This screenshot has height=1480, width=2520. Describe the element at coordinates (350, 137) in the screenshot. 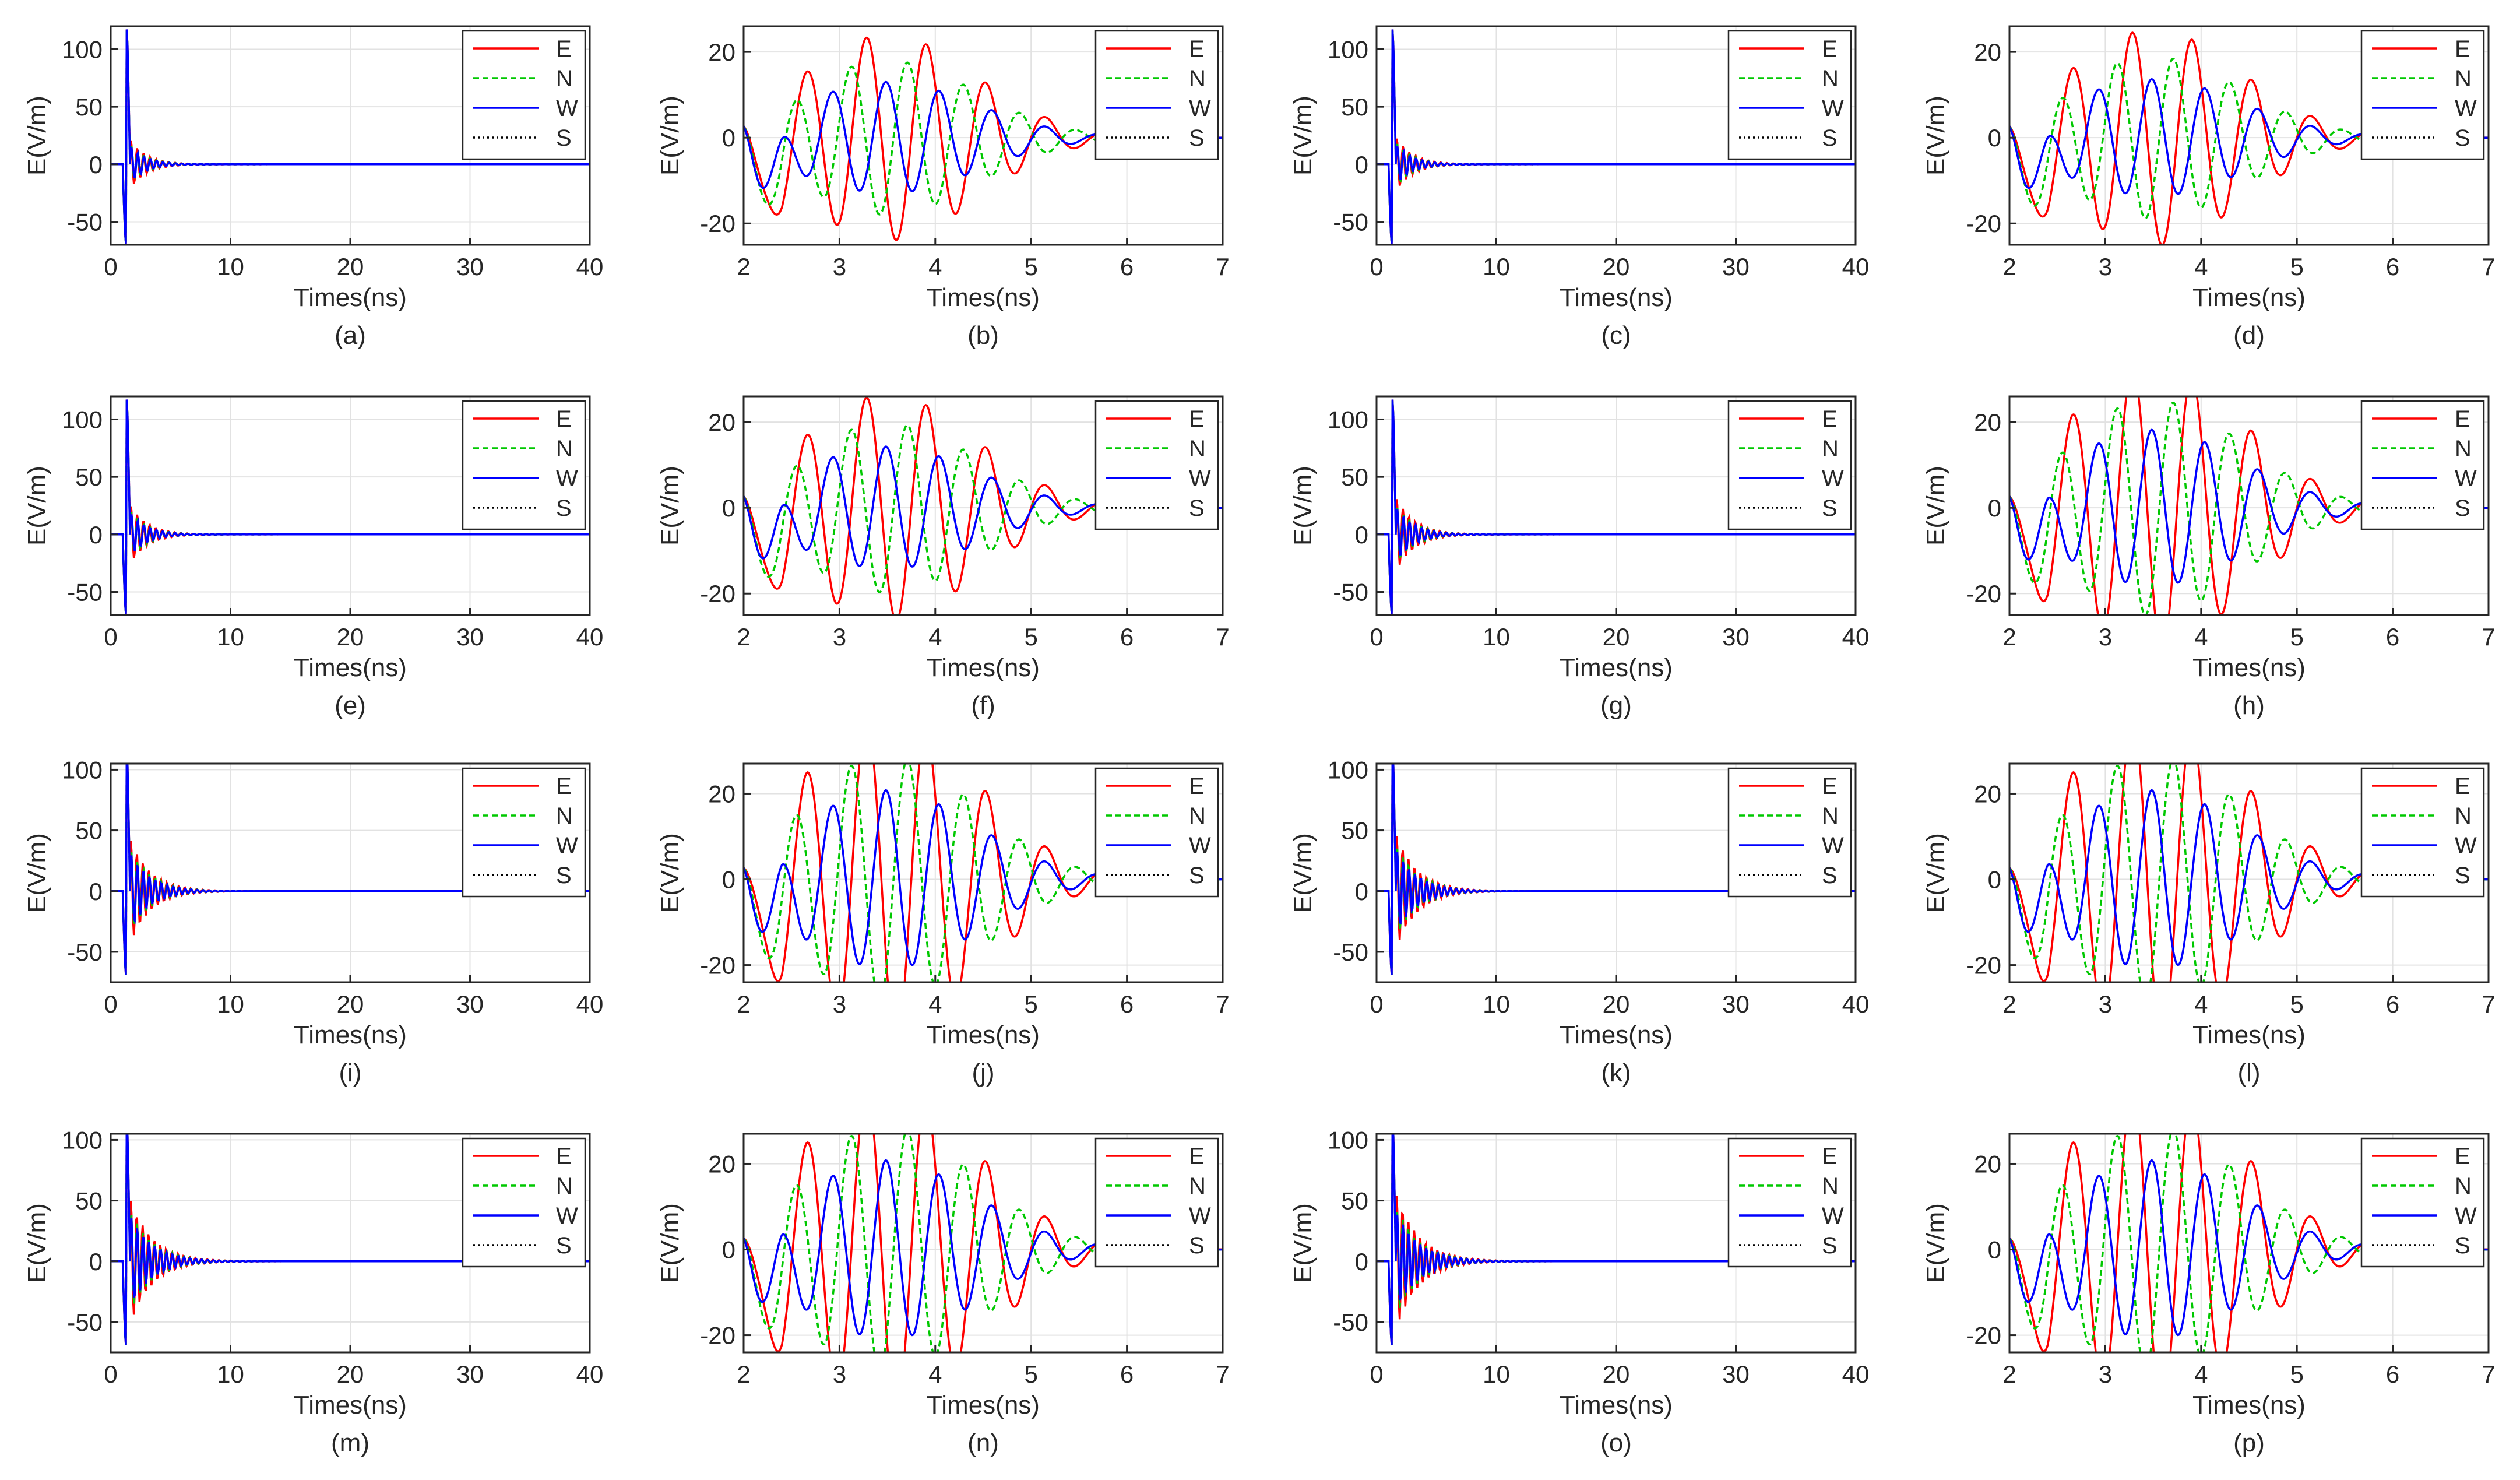

I see `series-line-W` at that location.